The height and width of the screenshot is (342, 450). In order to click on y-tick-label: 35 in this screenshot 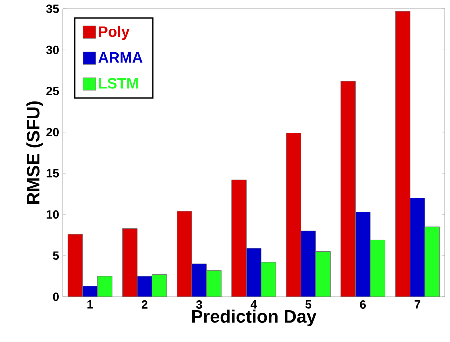, I will do `click(53, 9)`.